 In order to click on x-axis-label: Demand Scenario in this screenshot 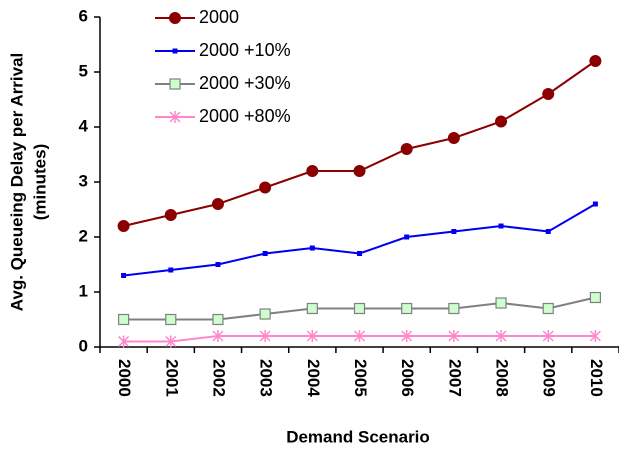, I will do `click(358, 436)`.